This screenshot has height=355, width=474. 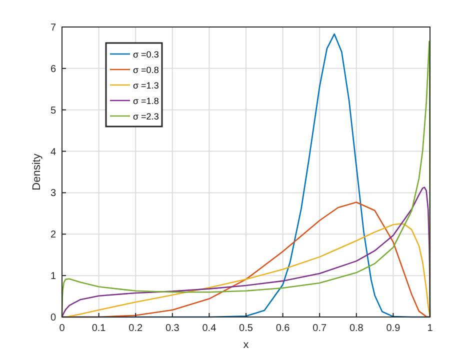 I want to click on y-tick-label: 5, so click(x=53, y=110).